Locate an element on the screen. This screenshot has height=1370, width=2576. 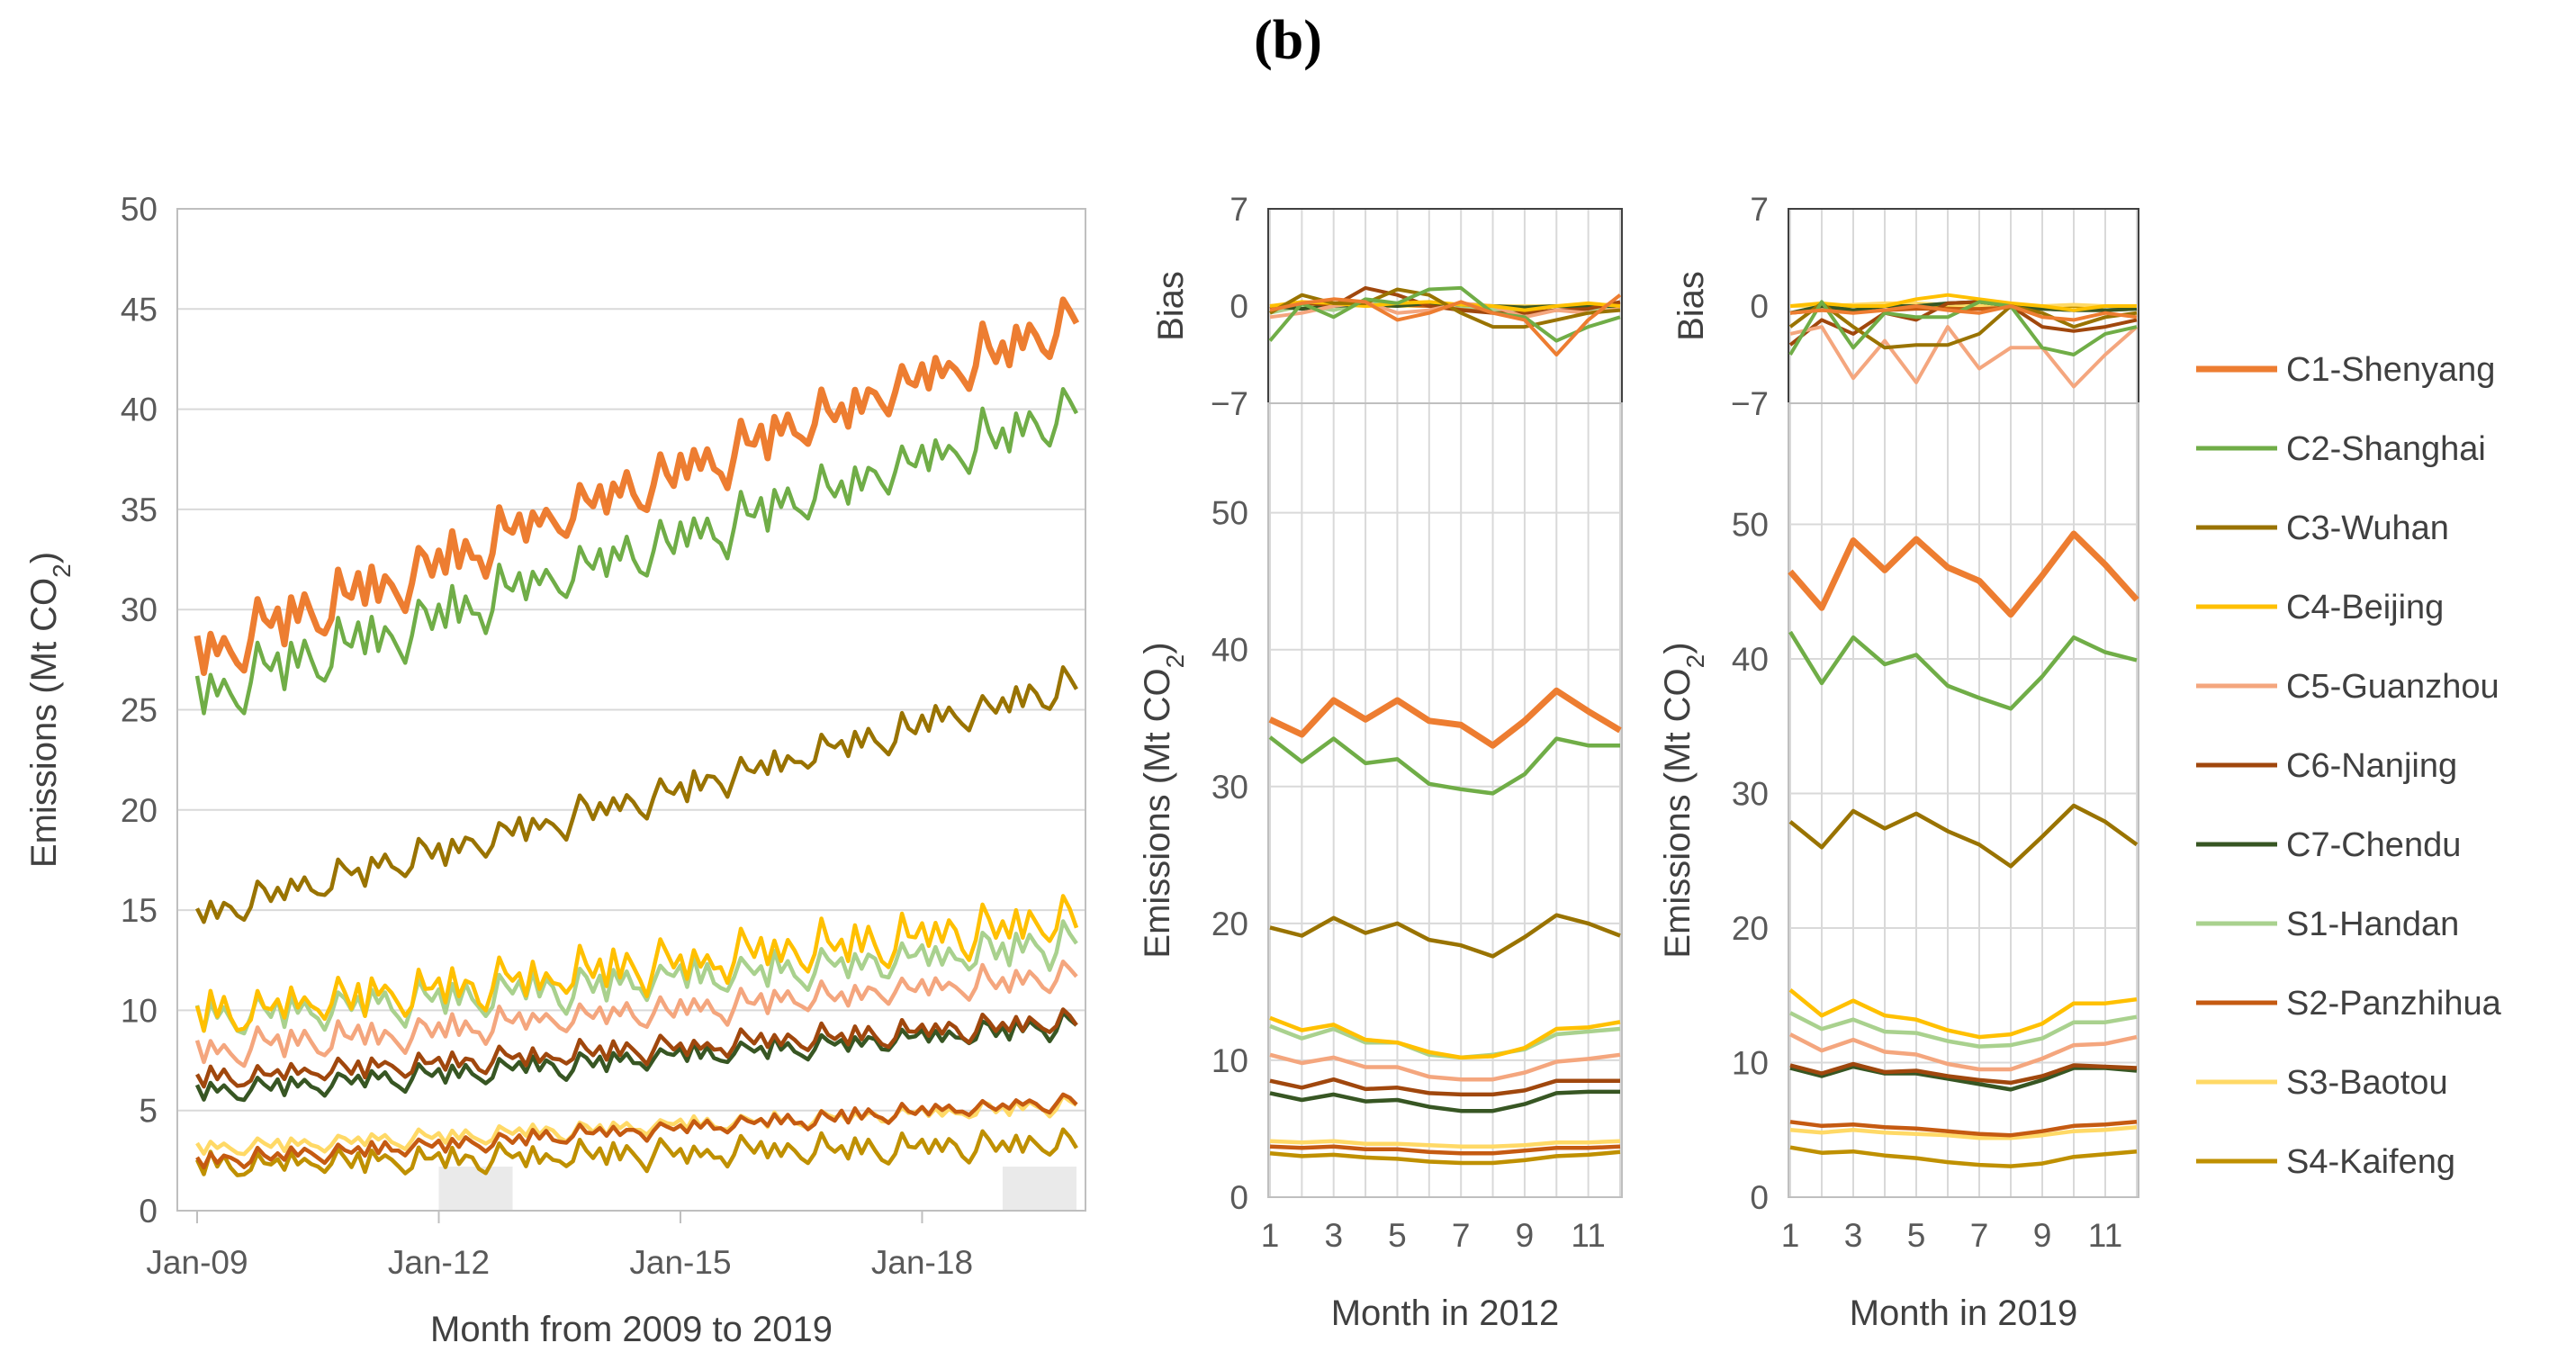
legend-label-c1-shenyang: C1-Shenyang is located at coordinates (2390, 370).